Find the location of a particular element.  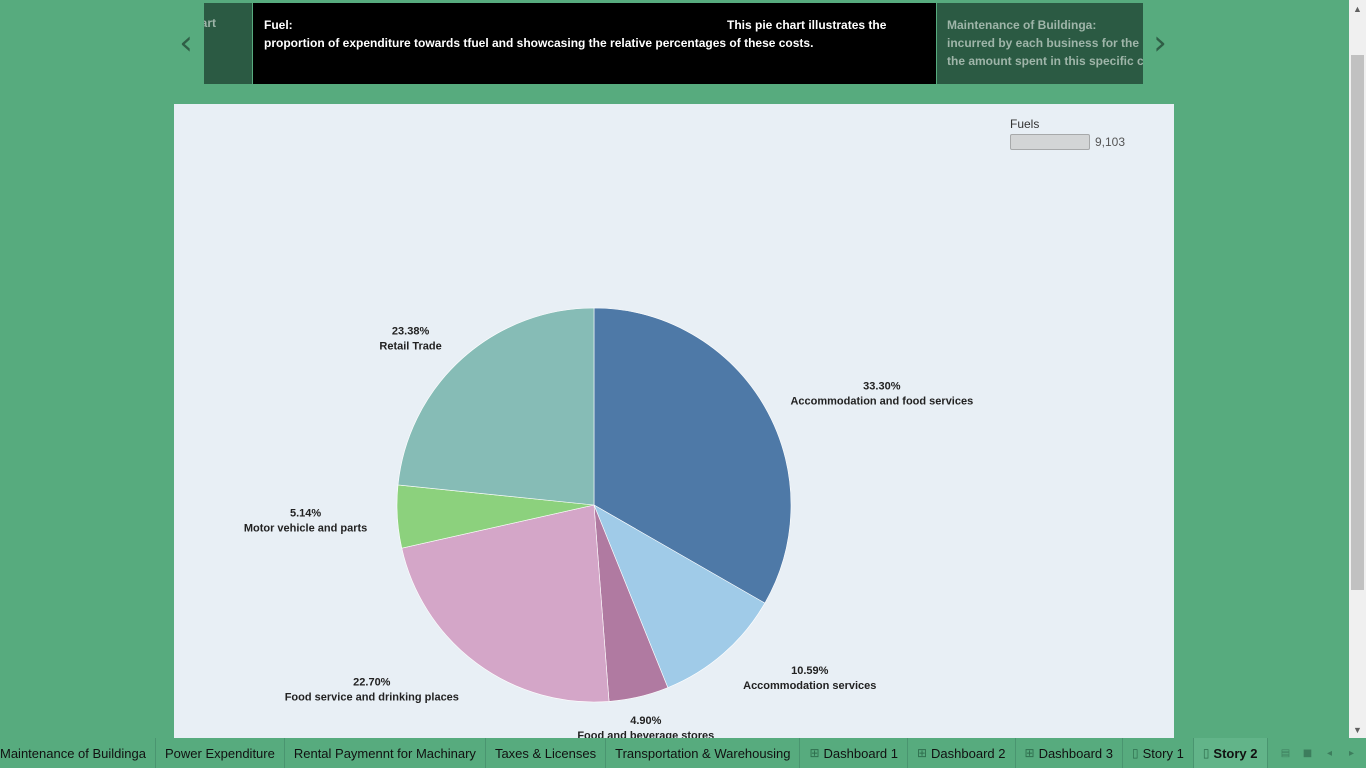

sheet-tab-label: Maintenance of Buildinga is located at coordinates (73, 753).